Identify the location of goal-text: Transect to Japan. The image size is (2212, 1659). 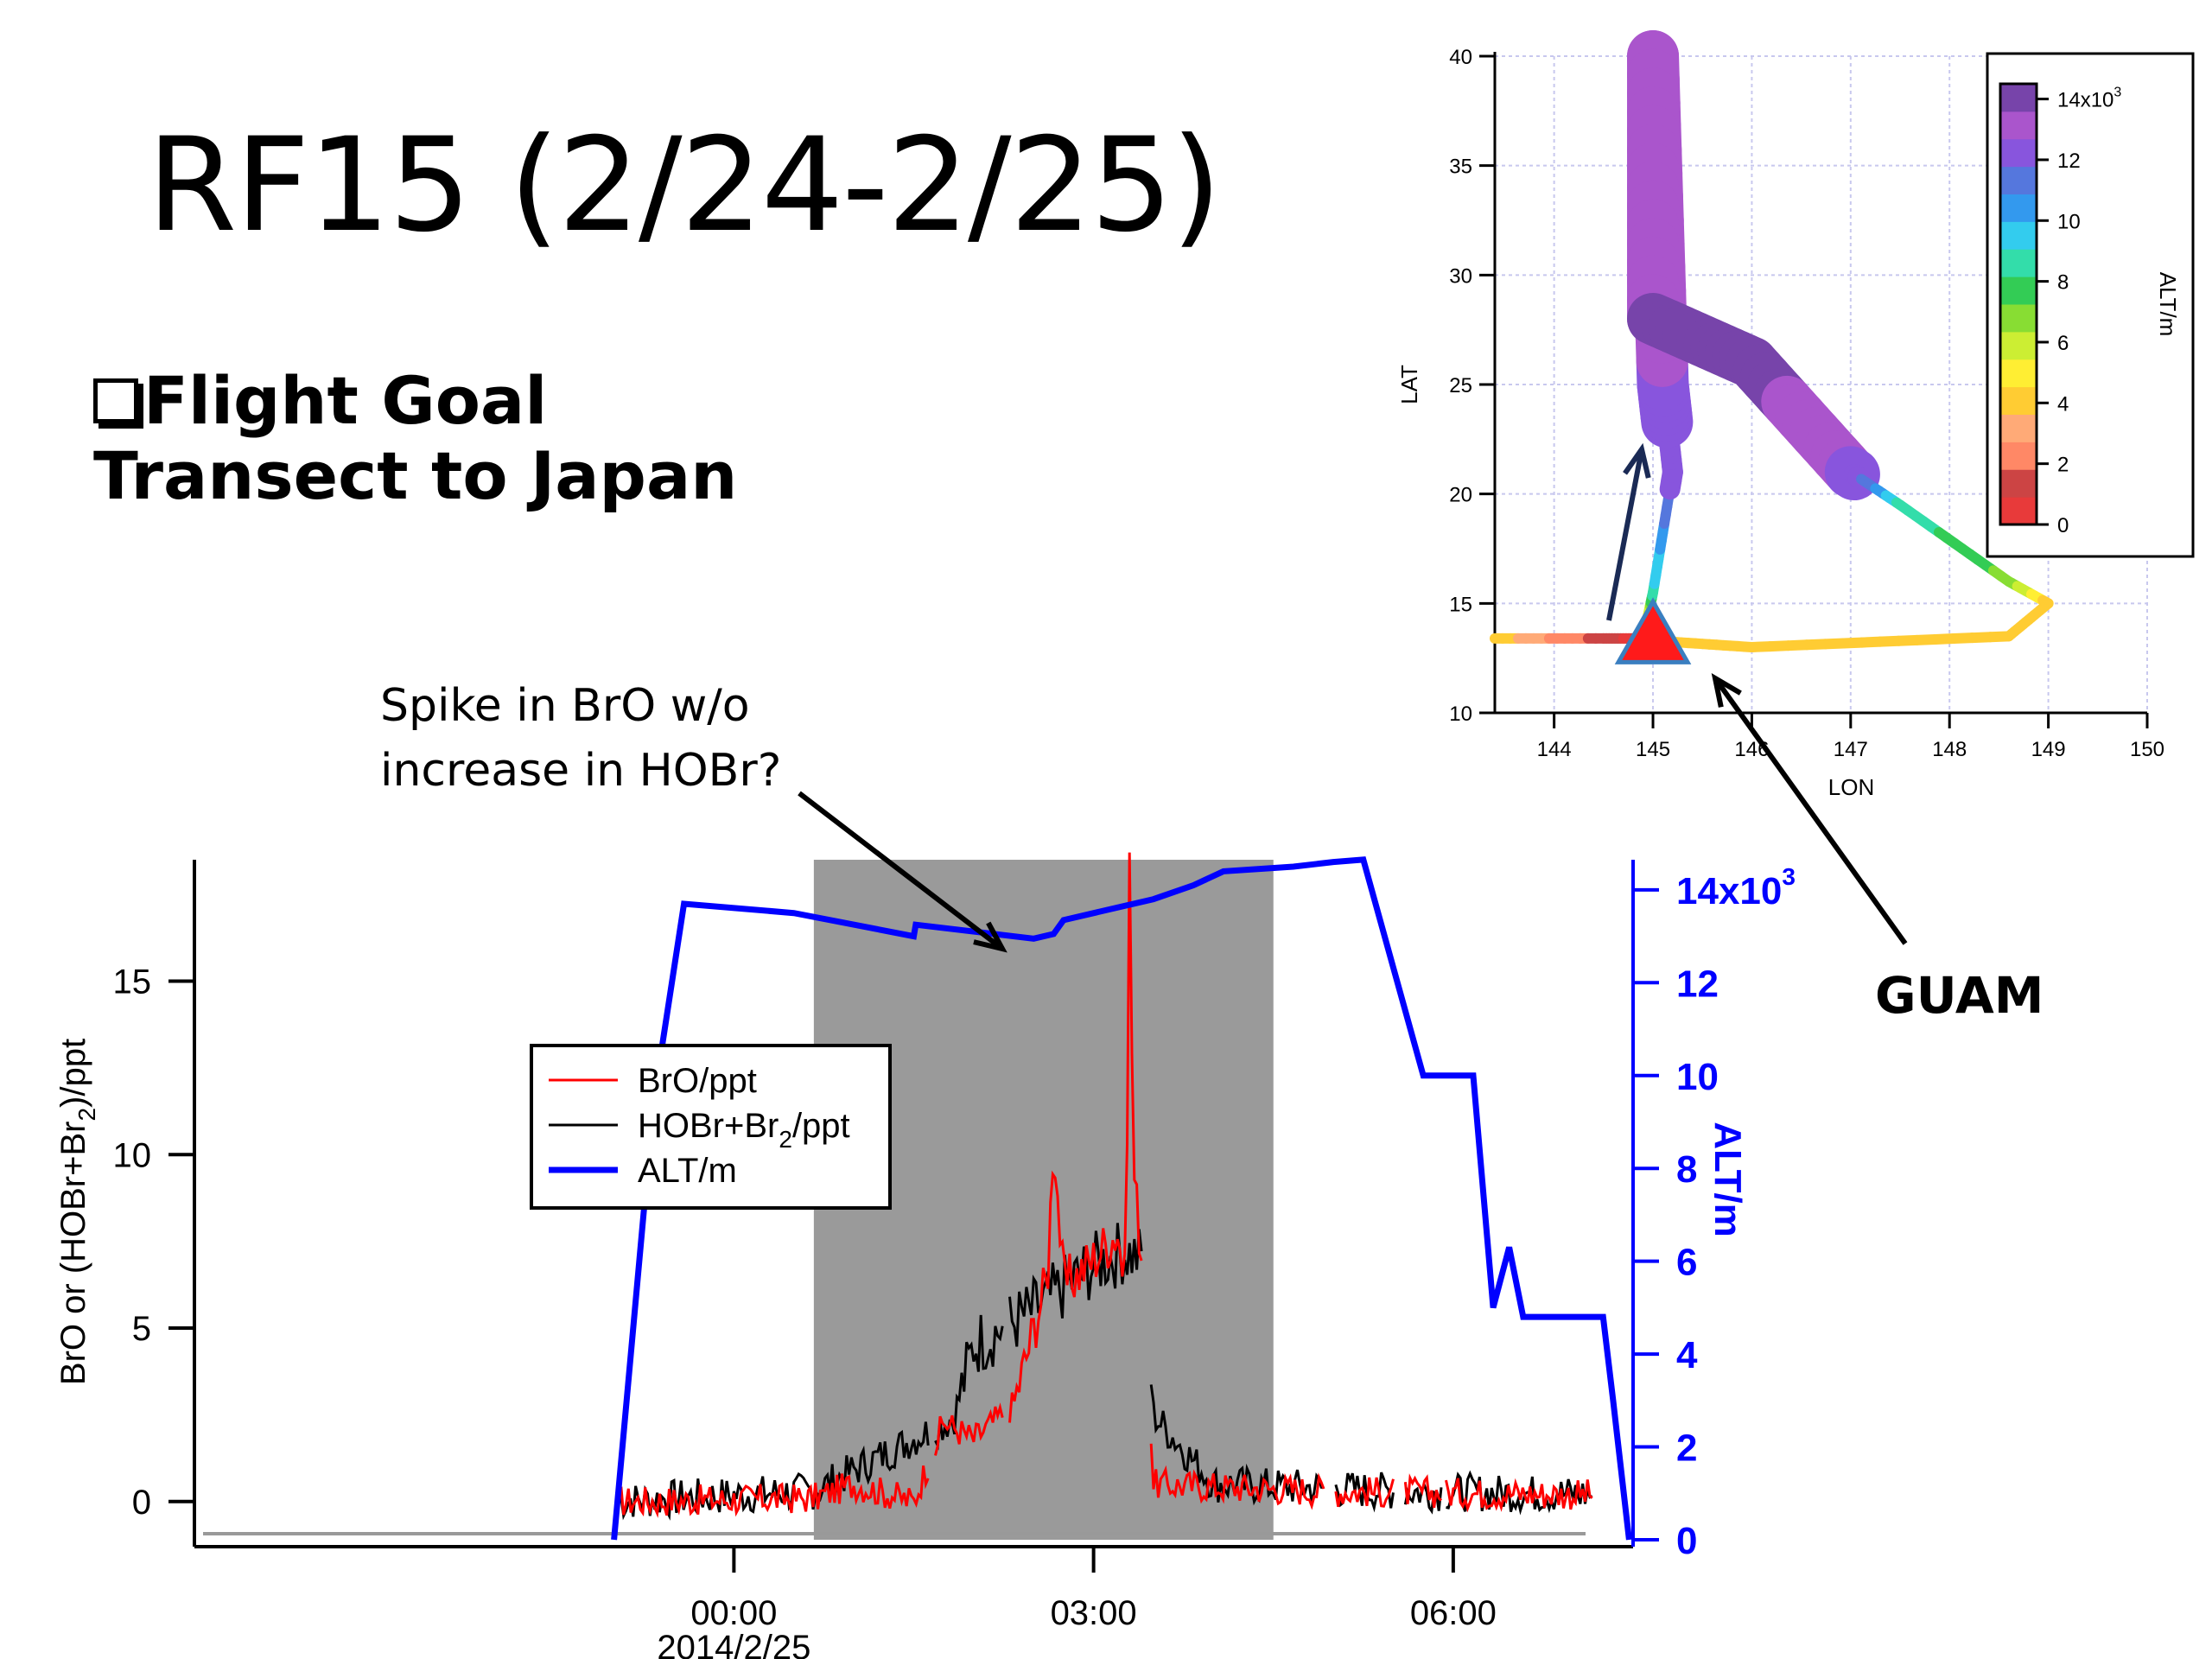
(415, 476).